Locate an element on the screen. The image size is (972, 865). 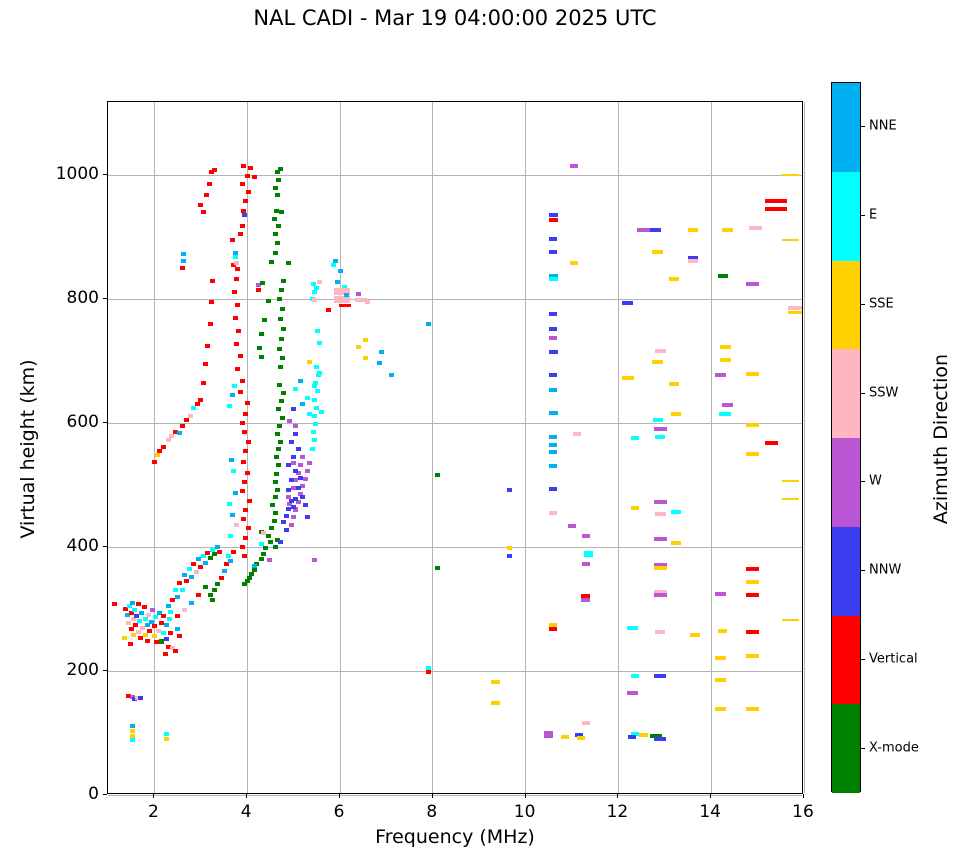
colorbar-category-label: Vertical is located at coordinates (893, 659).